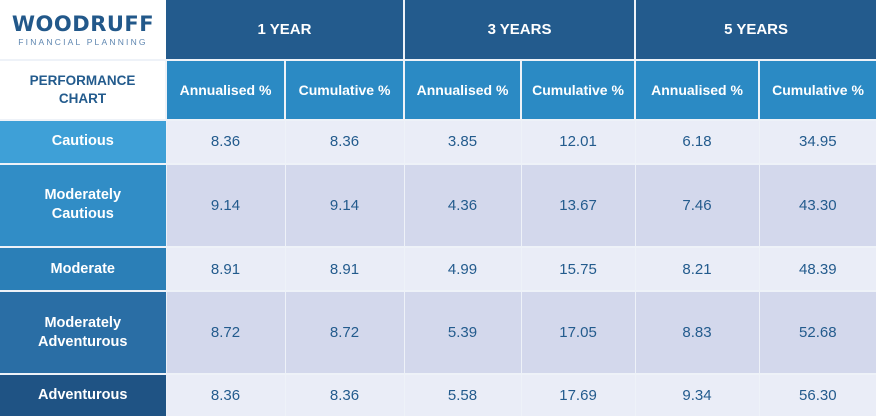 The image size is (876, 416). I want to click on table-cell: 3.85, so click(462, 141).